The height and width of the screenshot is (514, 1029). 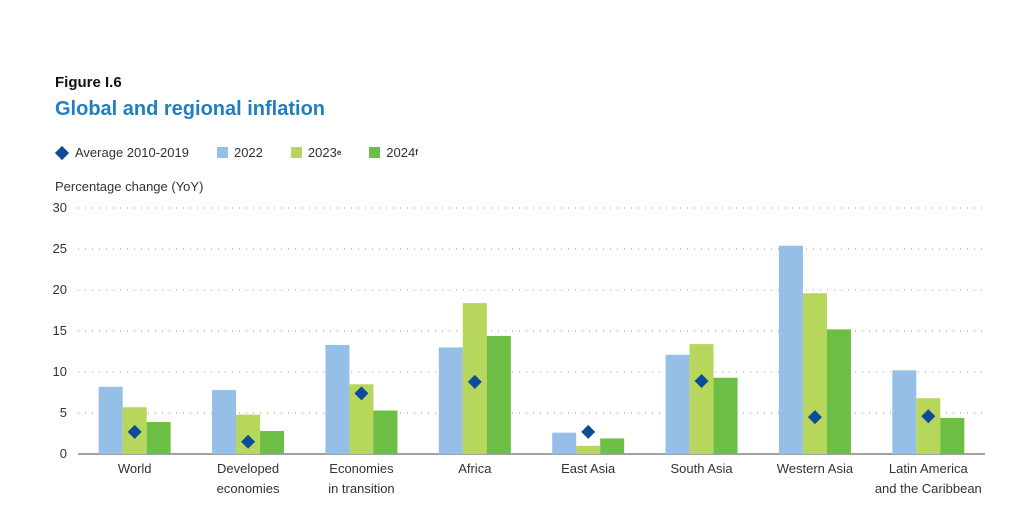 I want to click on x-tick-label: Africa, so click(x=475, y=468).